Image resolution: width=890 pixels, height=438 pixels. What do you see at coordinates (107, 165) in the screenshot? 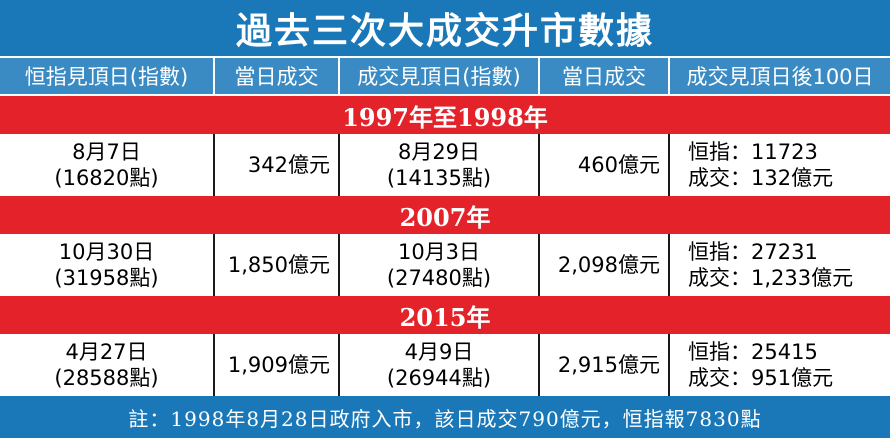
I see `hsi-peak-cell: 8月7日 (16820點)` at bounding box center [107, 165].